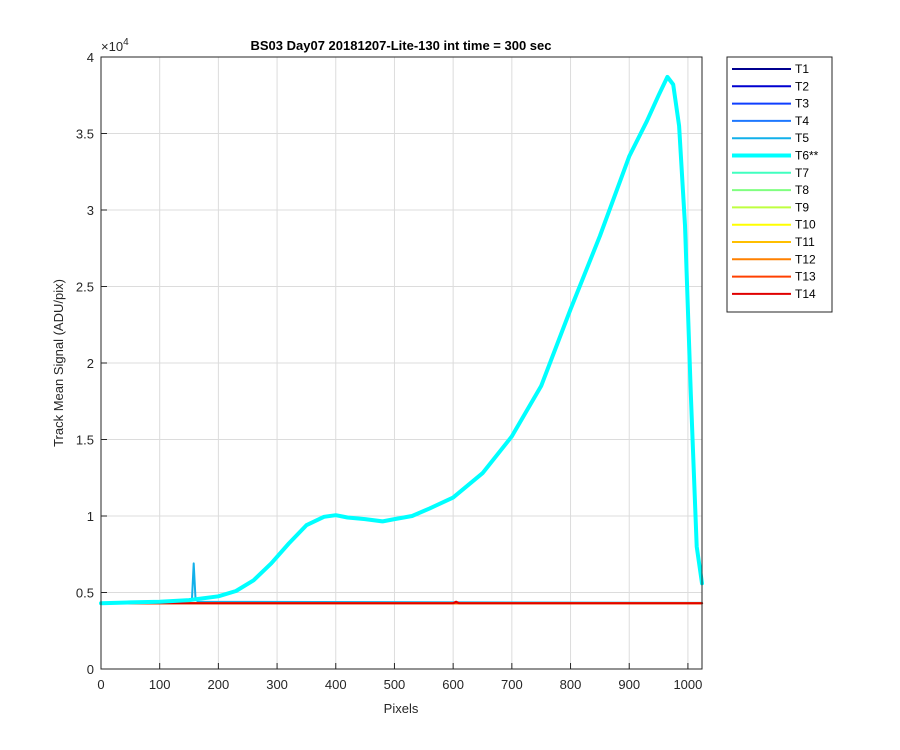 Image resolution: width=900 pixels, height=750 pixels. What do you see at coordinates (401, 602) in the screenshot?
I see `series-line-t14` at bounding box center [401, 602].